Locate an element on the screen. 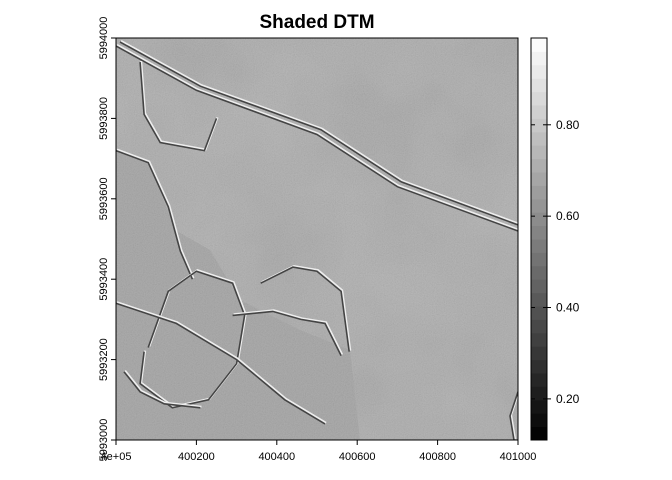 The image size is (672, 480). x-tick-label: 4e+05 is located at coordinates (116, 457).